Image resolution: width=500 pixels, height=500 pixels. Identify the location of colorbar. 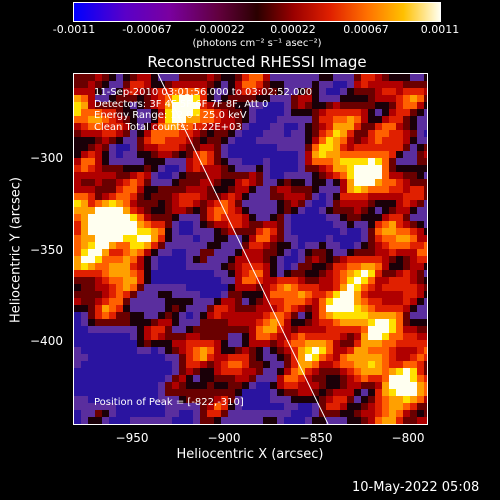
(257, 12).